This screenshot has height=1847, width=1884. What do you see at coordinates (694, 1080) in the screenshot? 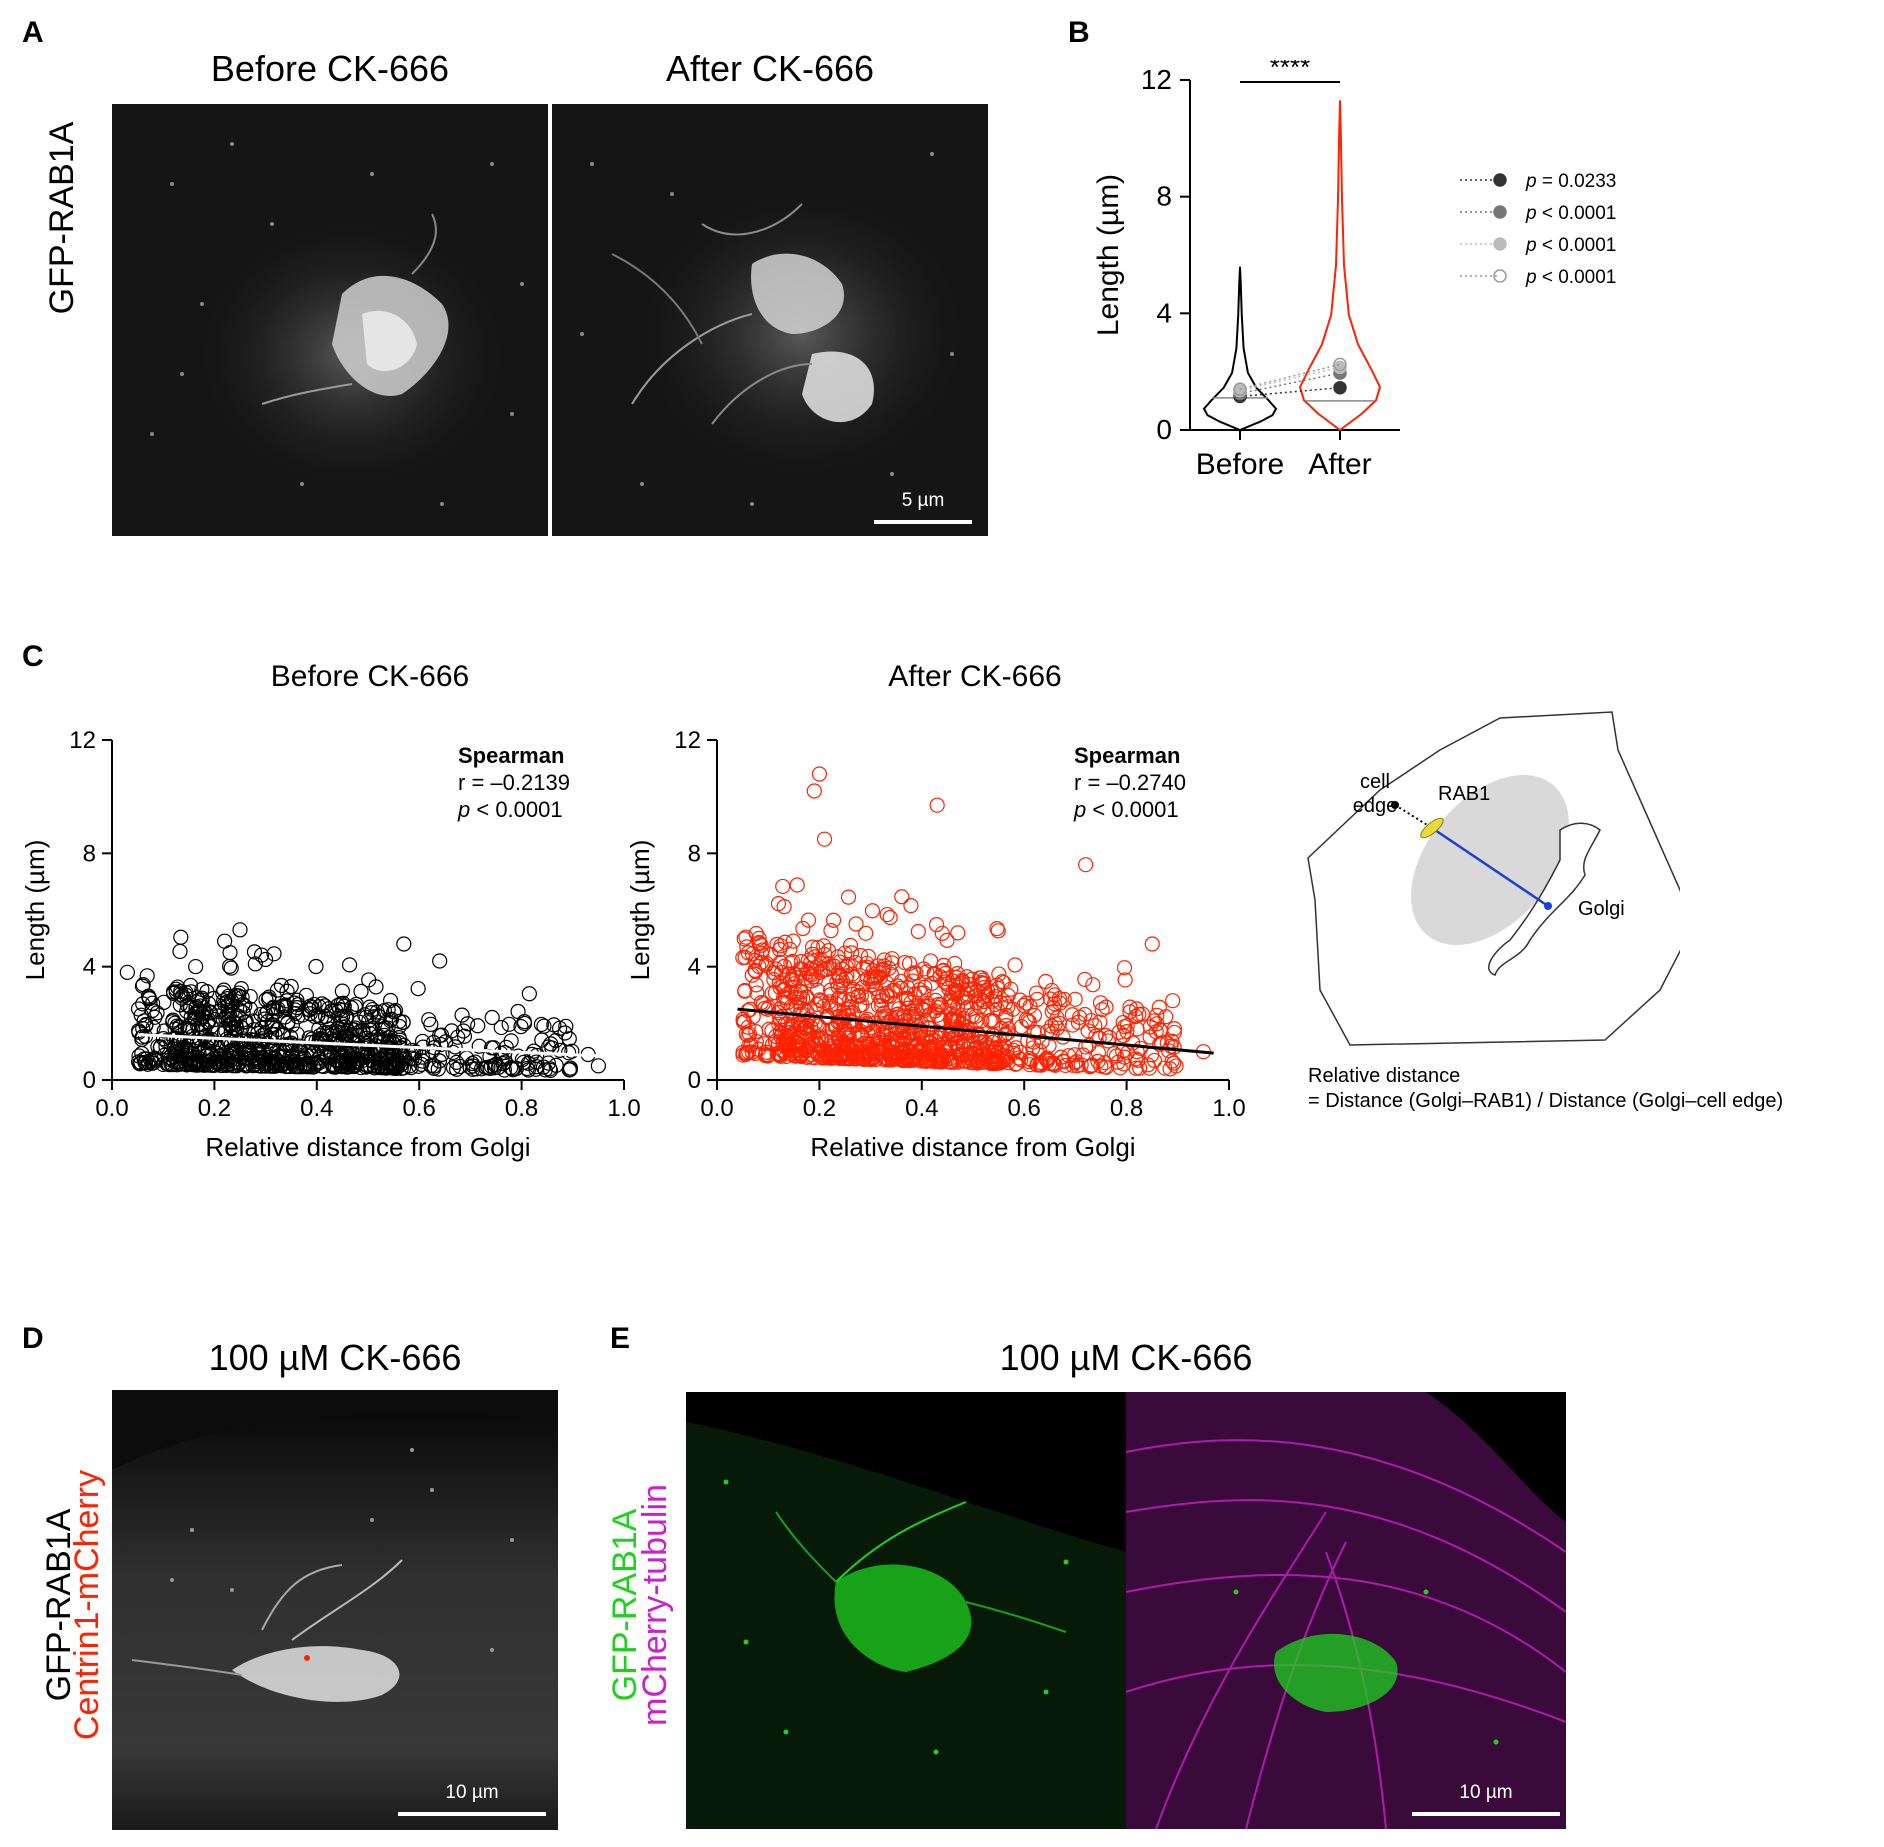
I see `c-after-ytick-label-0: 0` at bounding box center [694, 1080].